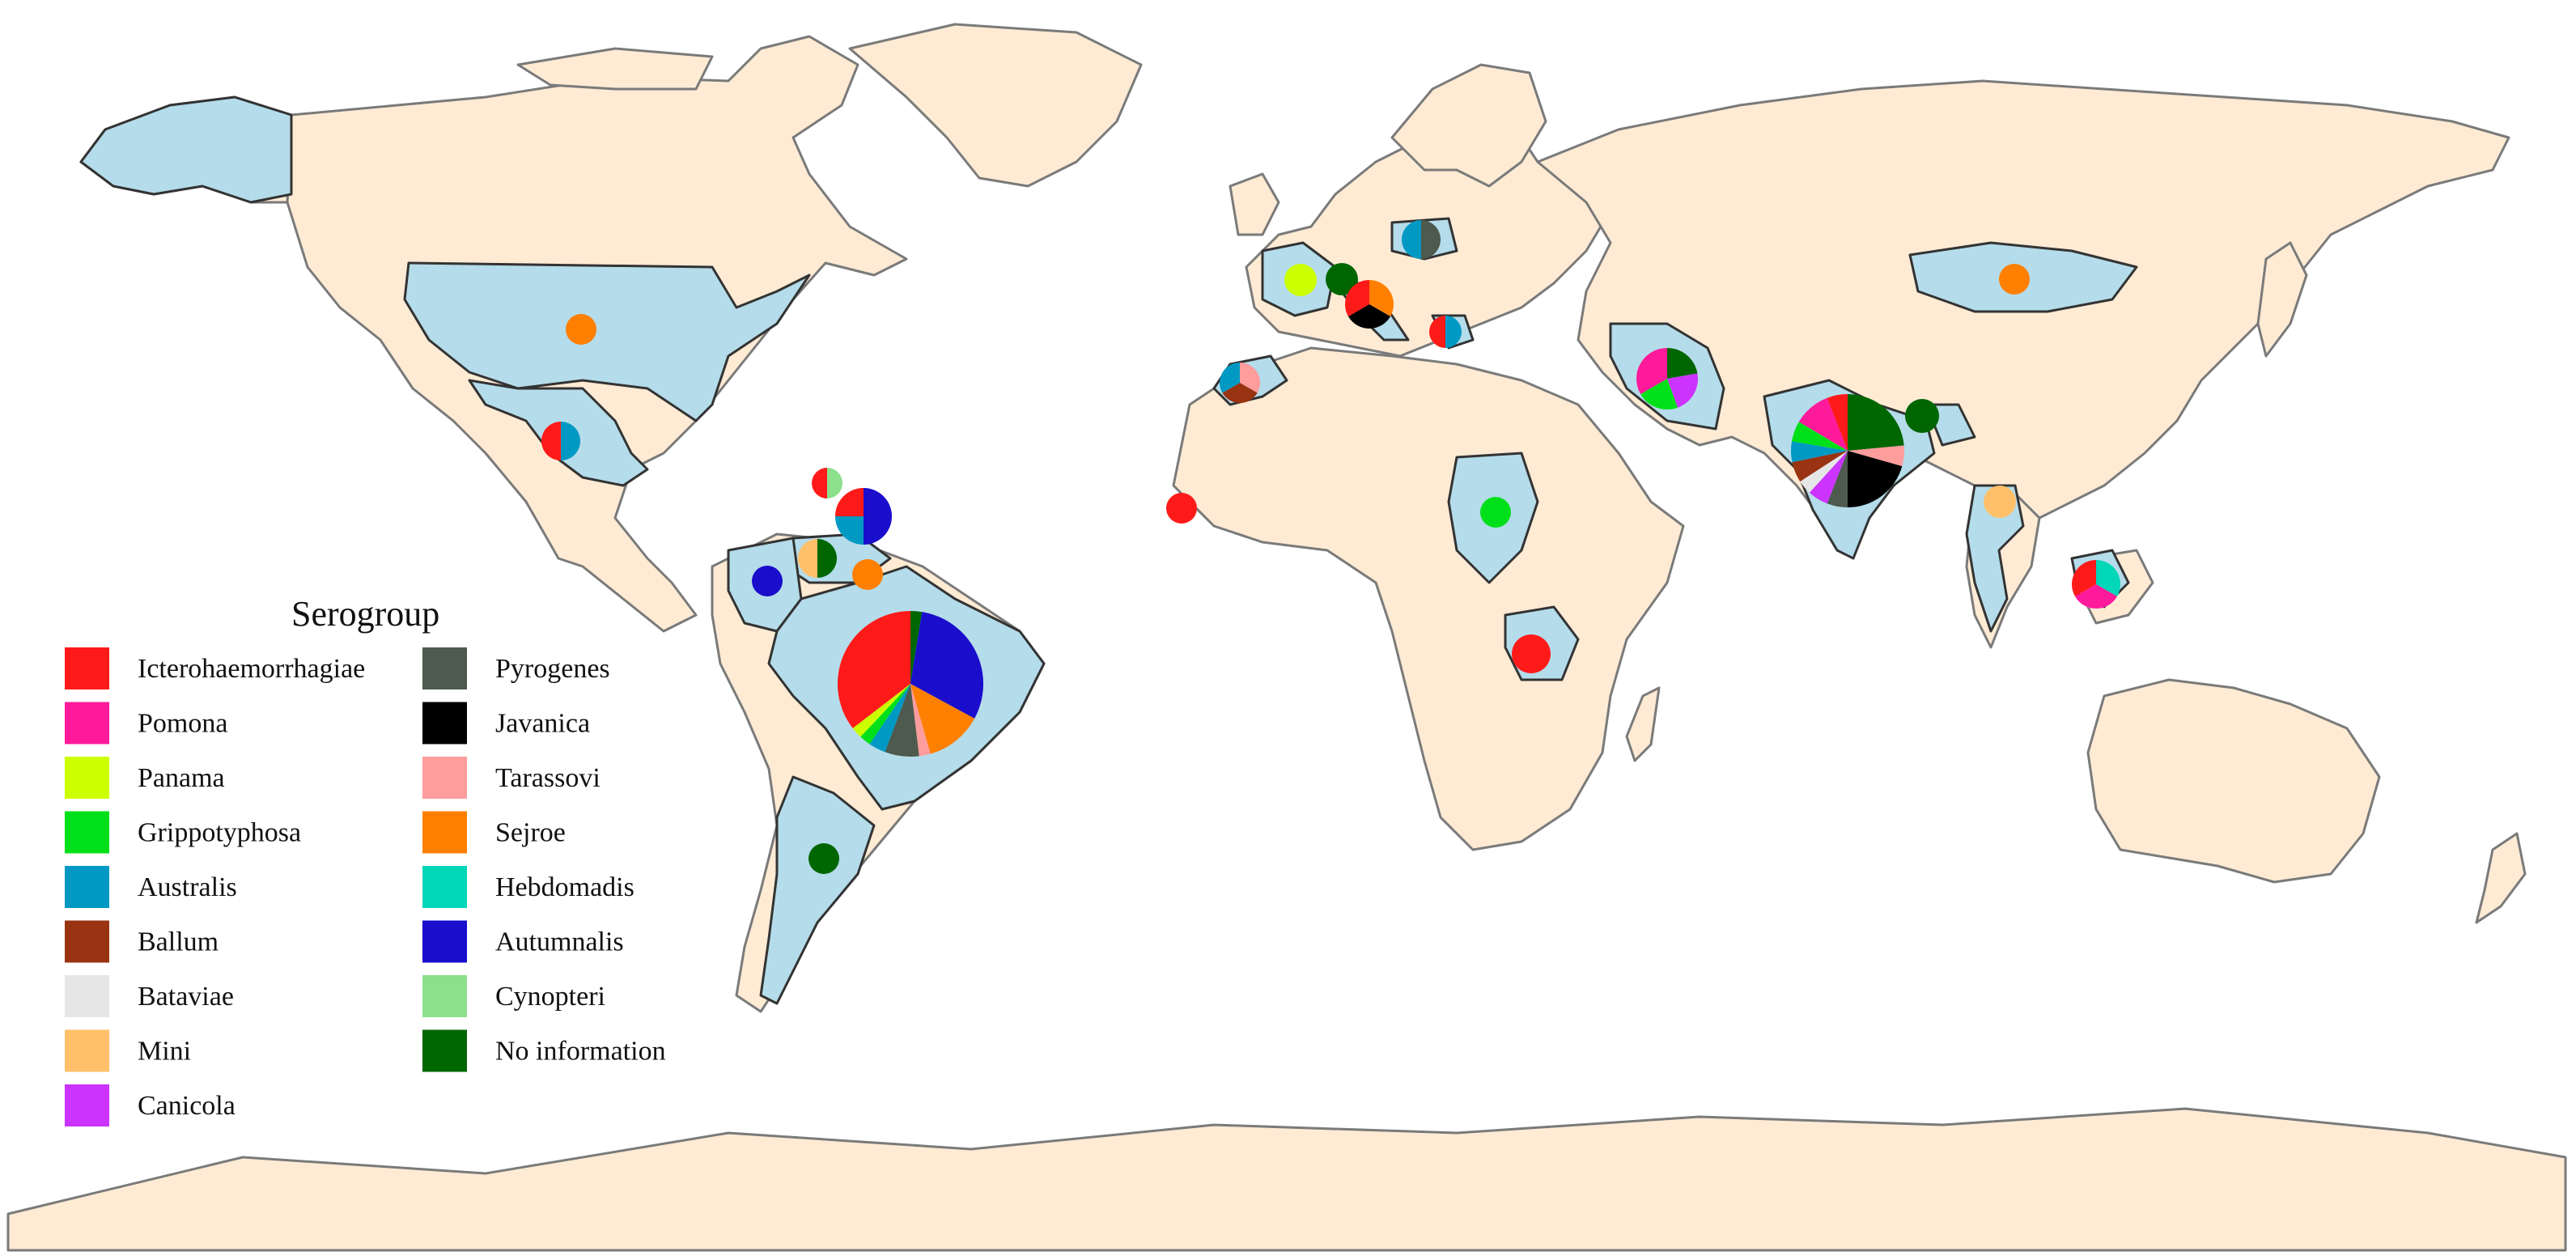 The image size is (2576, 1260). What do you see at coordinates (995, 106) in the screenshot?
I see `greenland-landmass` at bounding box center [995, 106].